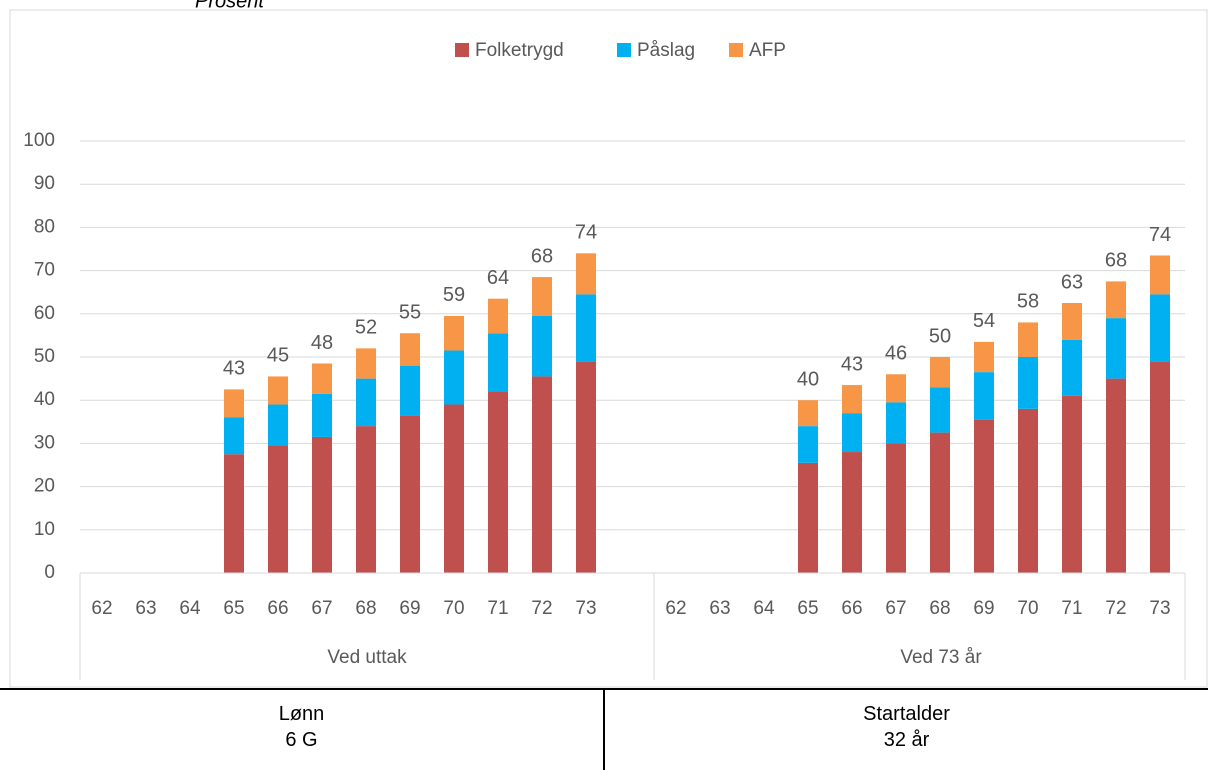 This screenshot has width=1208, height=770. What do you see at coordinates (230, 6) in the screenshot?
I see `y-axis-label: Prosent` at bounding box center [230, 6].